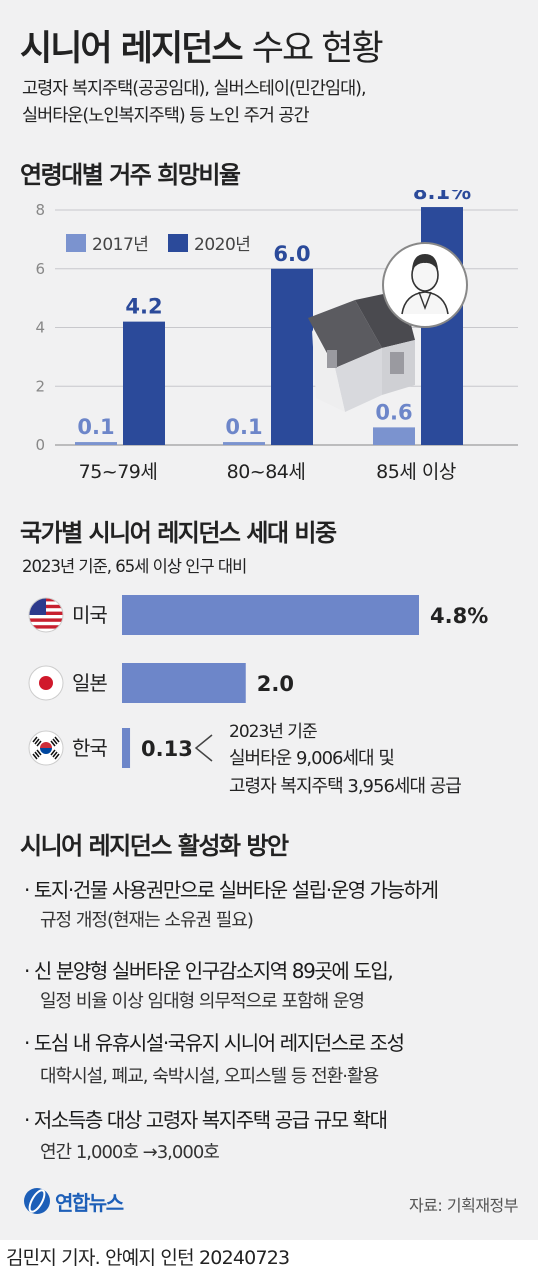 This screenshot has height=1280, width=538. What do you see at coordinates (147, 920) in the screenshot?
I see `bullet-1-sub: 규정 개정(현재는 소유권 필요)` at bounding box center [147, 920].